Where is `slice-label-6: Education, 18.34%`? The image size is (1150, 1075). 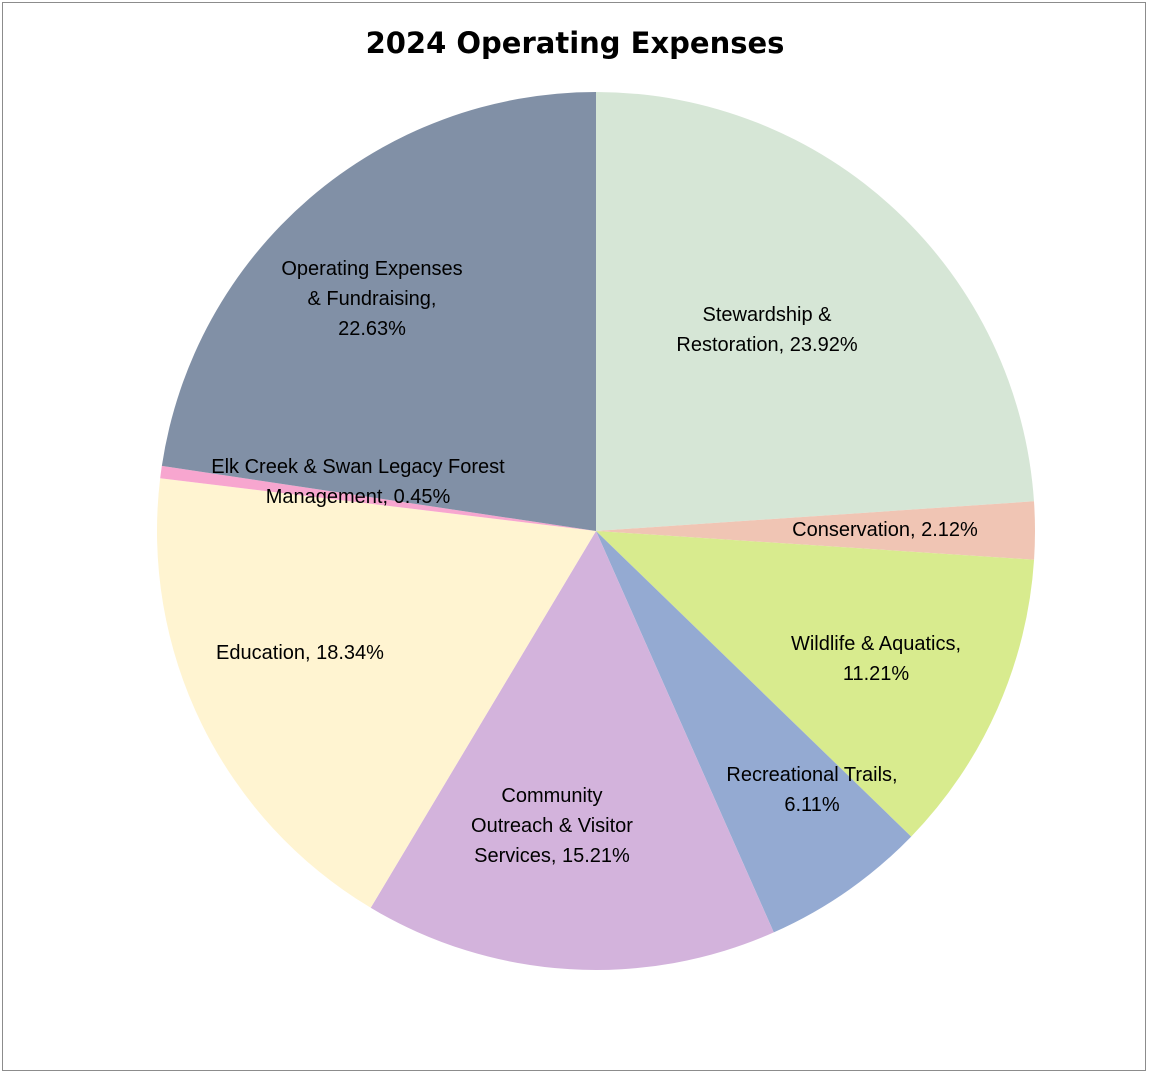
slice-label-6: Education, 18.34% is located at coordinates (300, 653).